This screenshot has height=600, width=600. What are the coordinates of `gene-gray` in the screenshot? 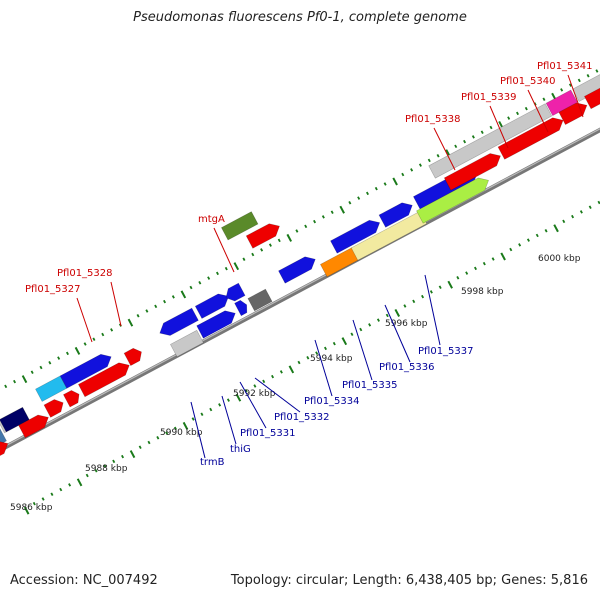 It's located at (186, 343).